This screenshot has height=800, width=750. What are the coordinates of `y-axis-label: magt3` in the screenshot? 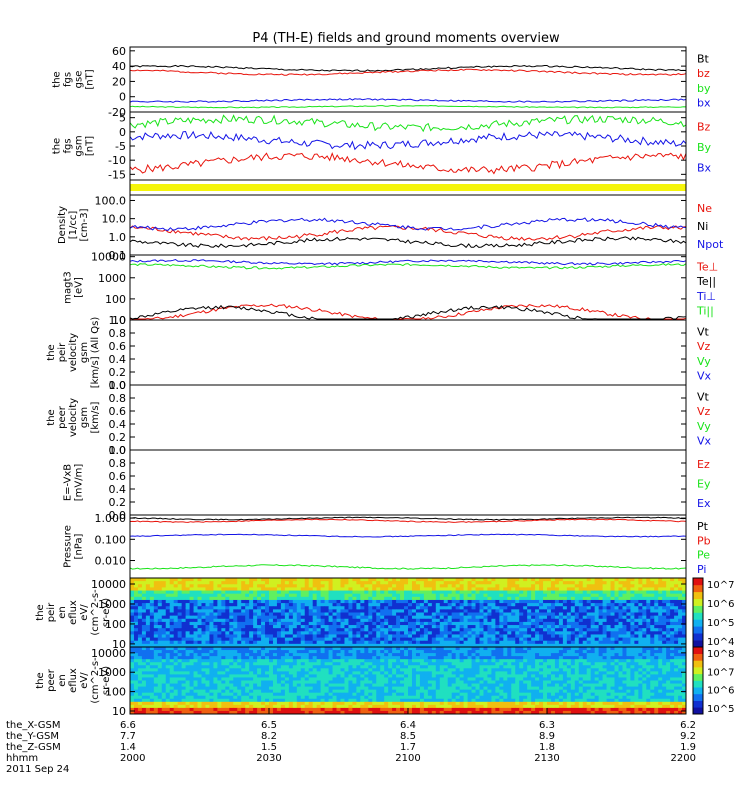 It's located at (68, 287).